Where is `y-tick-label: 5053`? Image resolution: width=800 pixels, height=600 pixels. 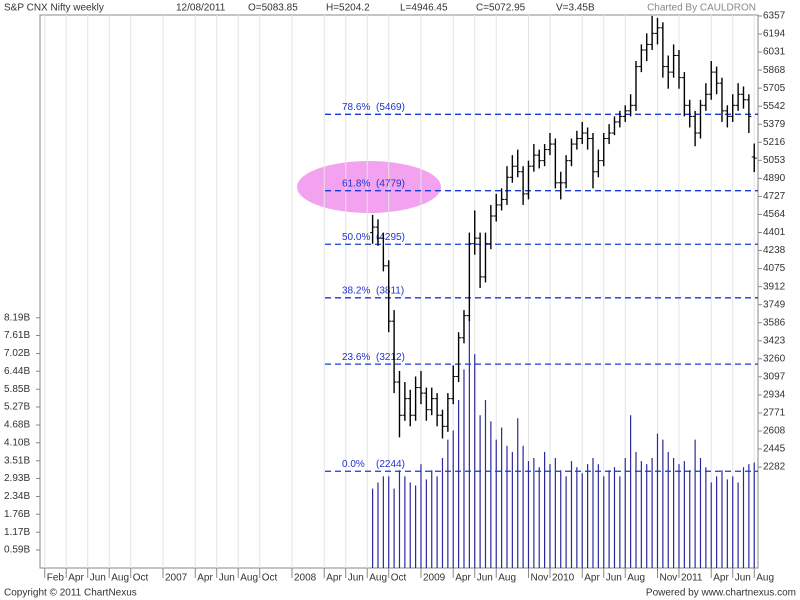 y-tick-label: 5053 is located at coordinates (774, 160).